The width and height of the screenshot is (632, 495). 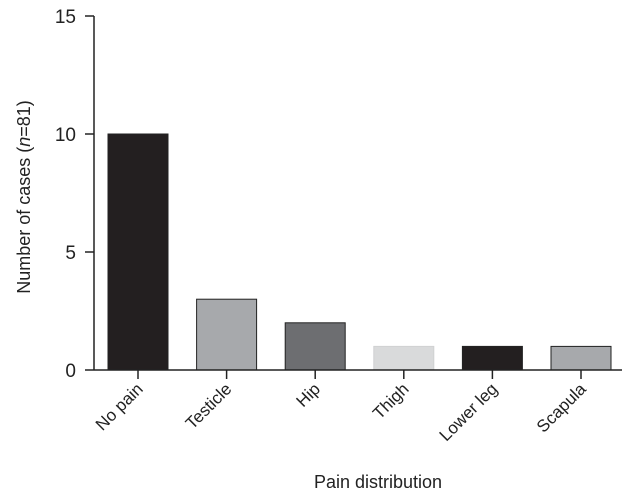 What do you see at coordinates (469, 412) in the screenshot?
I see `x-tick-label: Lower leg` at bounding box center [469, 412].